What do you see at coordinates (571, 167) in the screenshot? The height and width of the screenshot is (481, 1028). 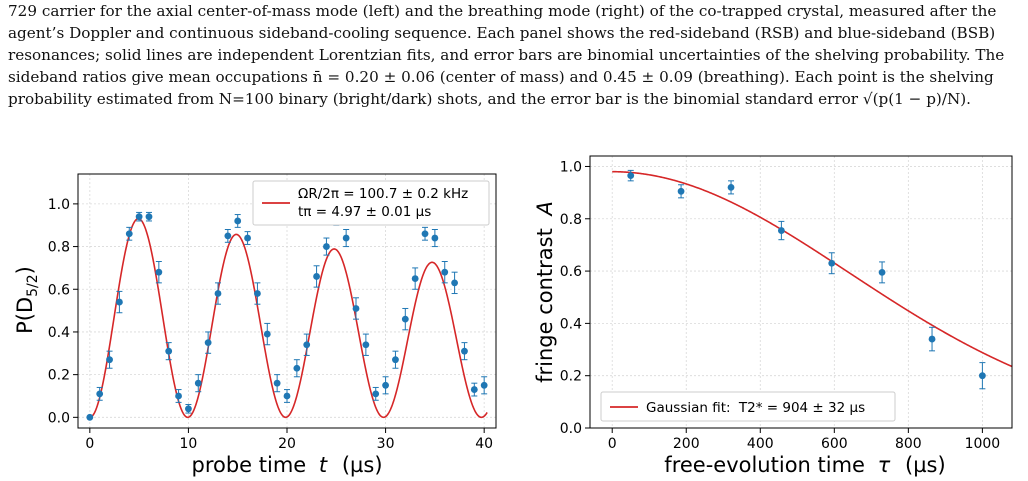 I see `right-y-tick-label: 1.0` at bounding box center [571, 167].